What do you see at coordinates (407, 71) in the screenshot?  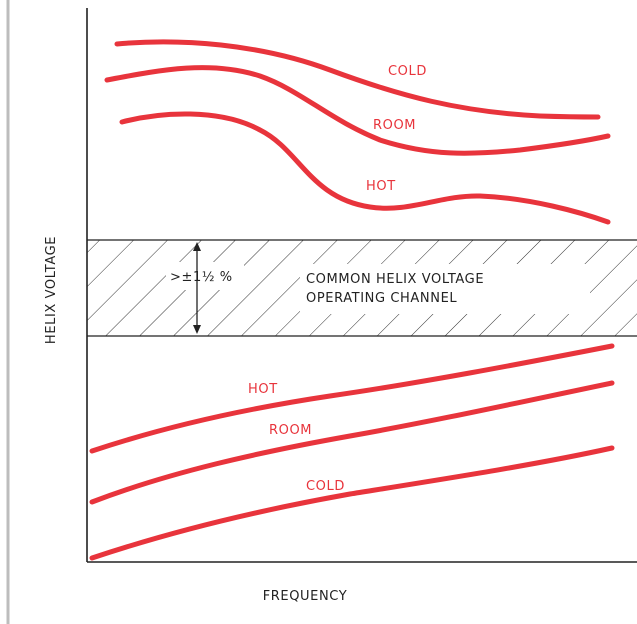 I see `label-upper-cold: COLD` at bounding box center [407, 71].